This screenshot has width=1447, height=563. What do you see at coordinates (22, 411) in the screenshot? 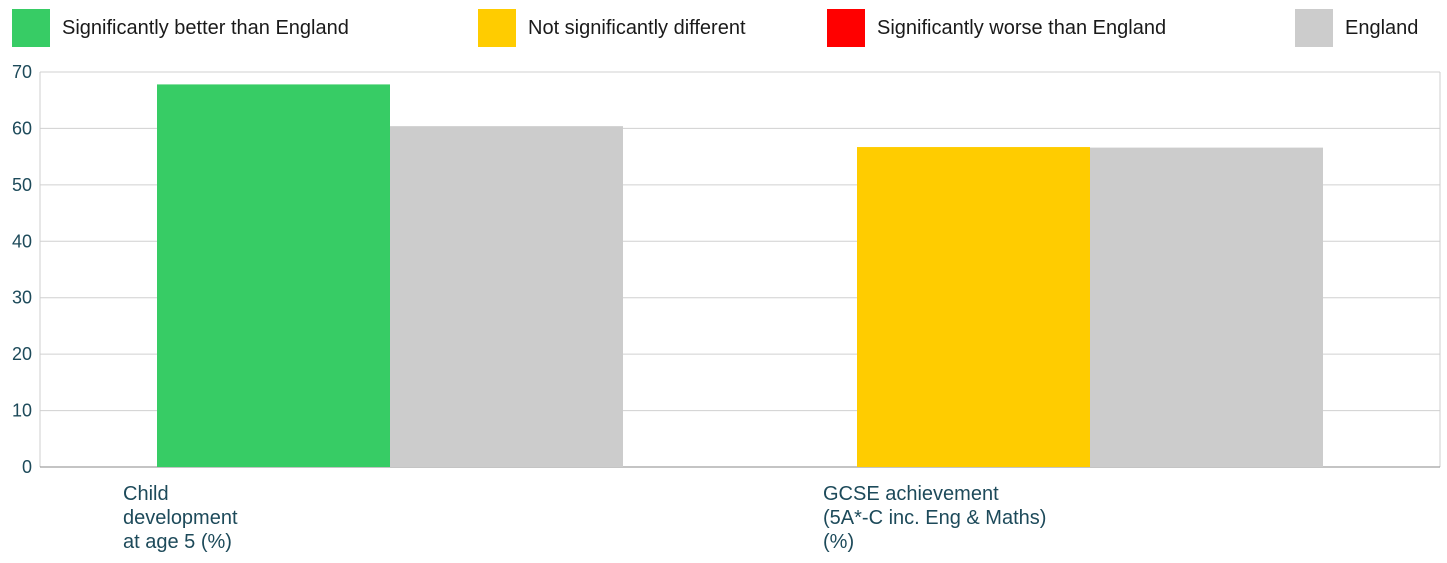
I see `y-tick-label: 10` at bounding box center [22, 411].